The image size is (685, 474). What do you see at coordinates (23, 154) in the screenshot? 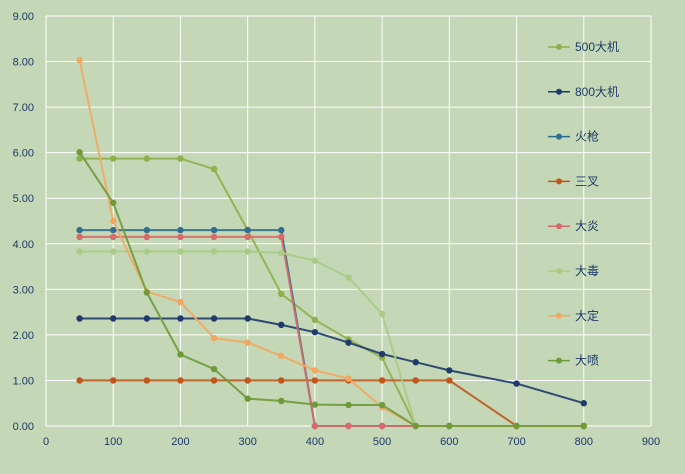
I see `y-tick-label: 6.00` at bounding box center [23, 154].